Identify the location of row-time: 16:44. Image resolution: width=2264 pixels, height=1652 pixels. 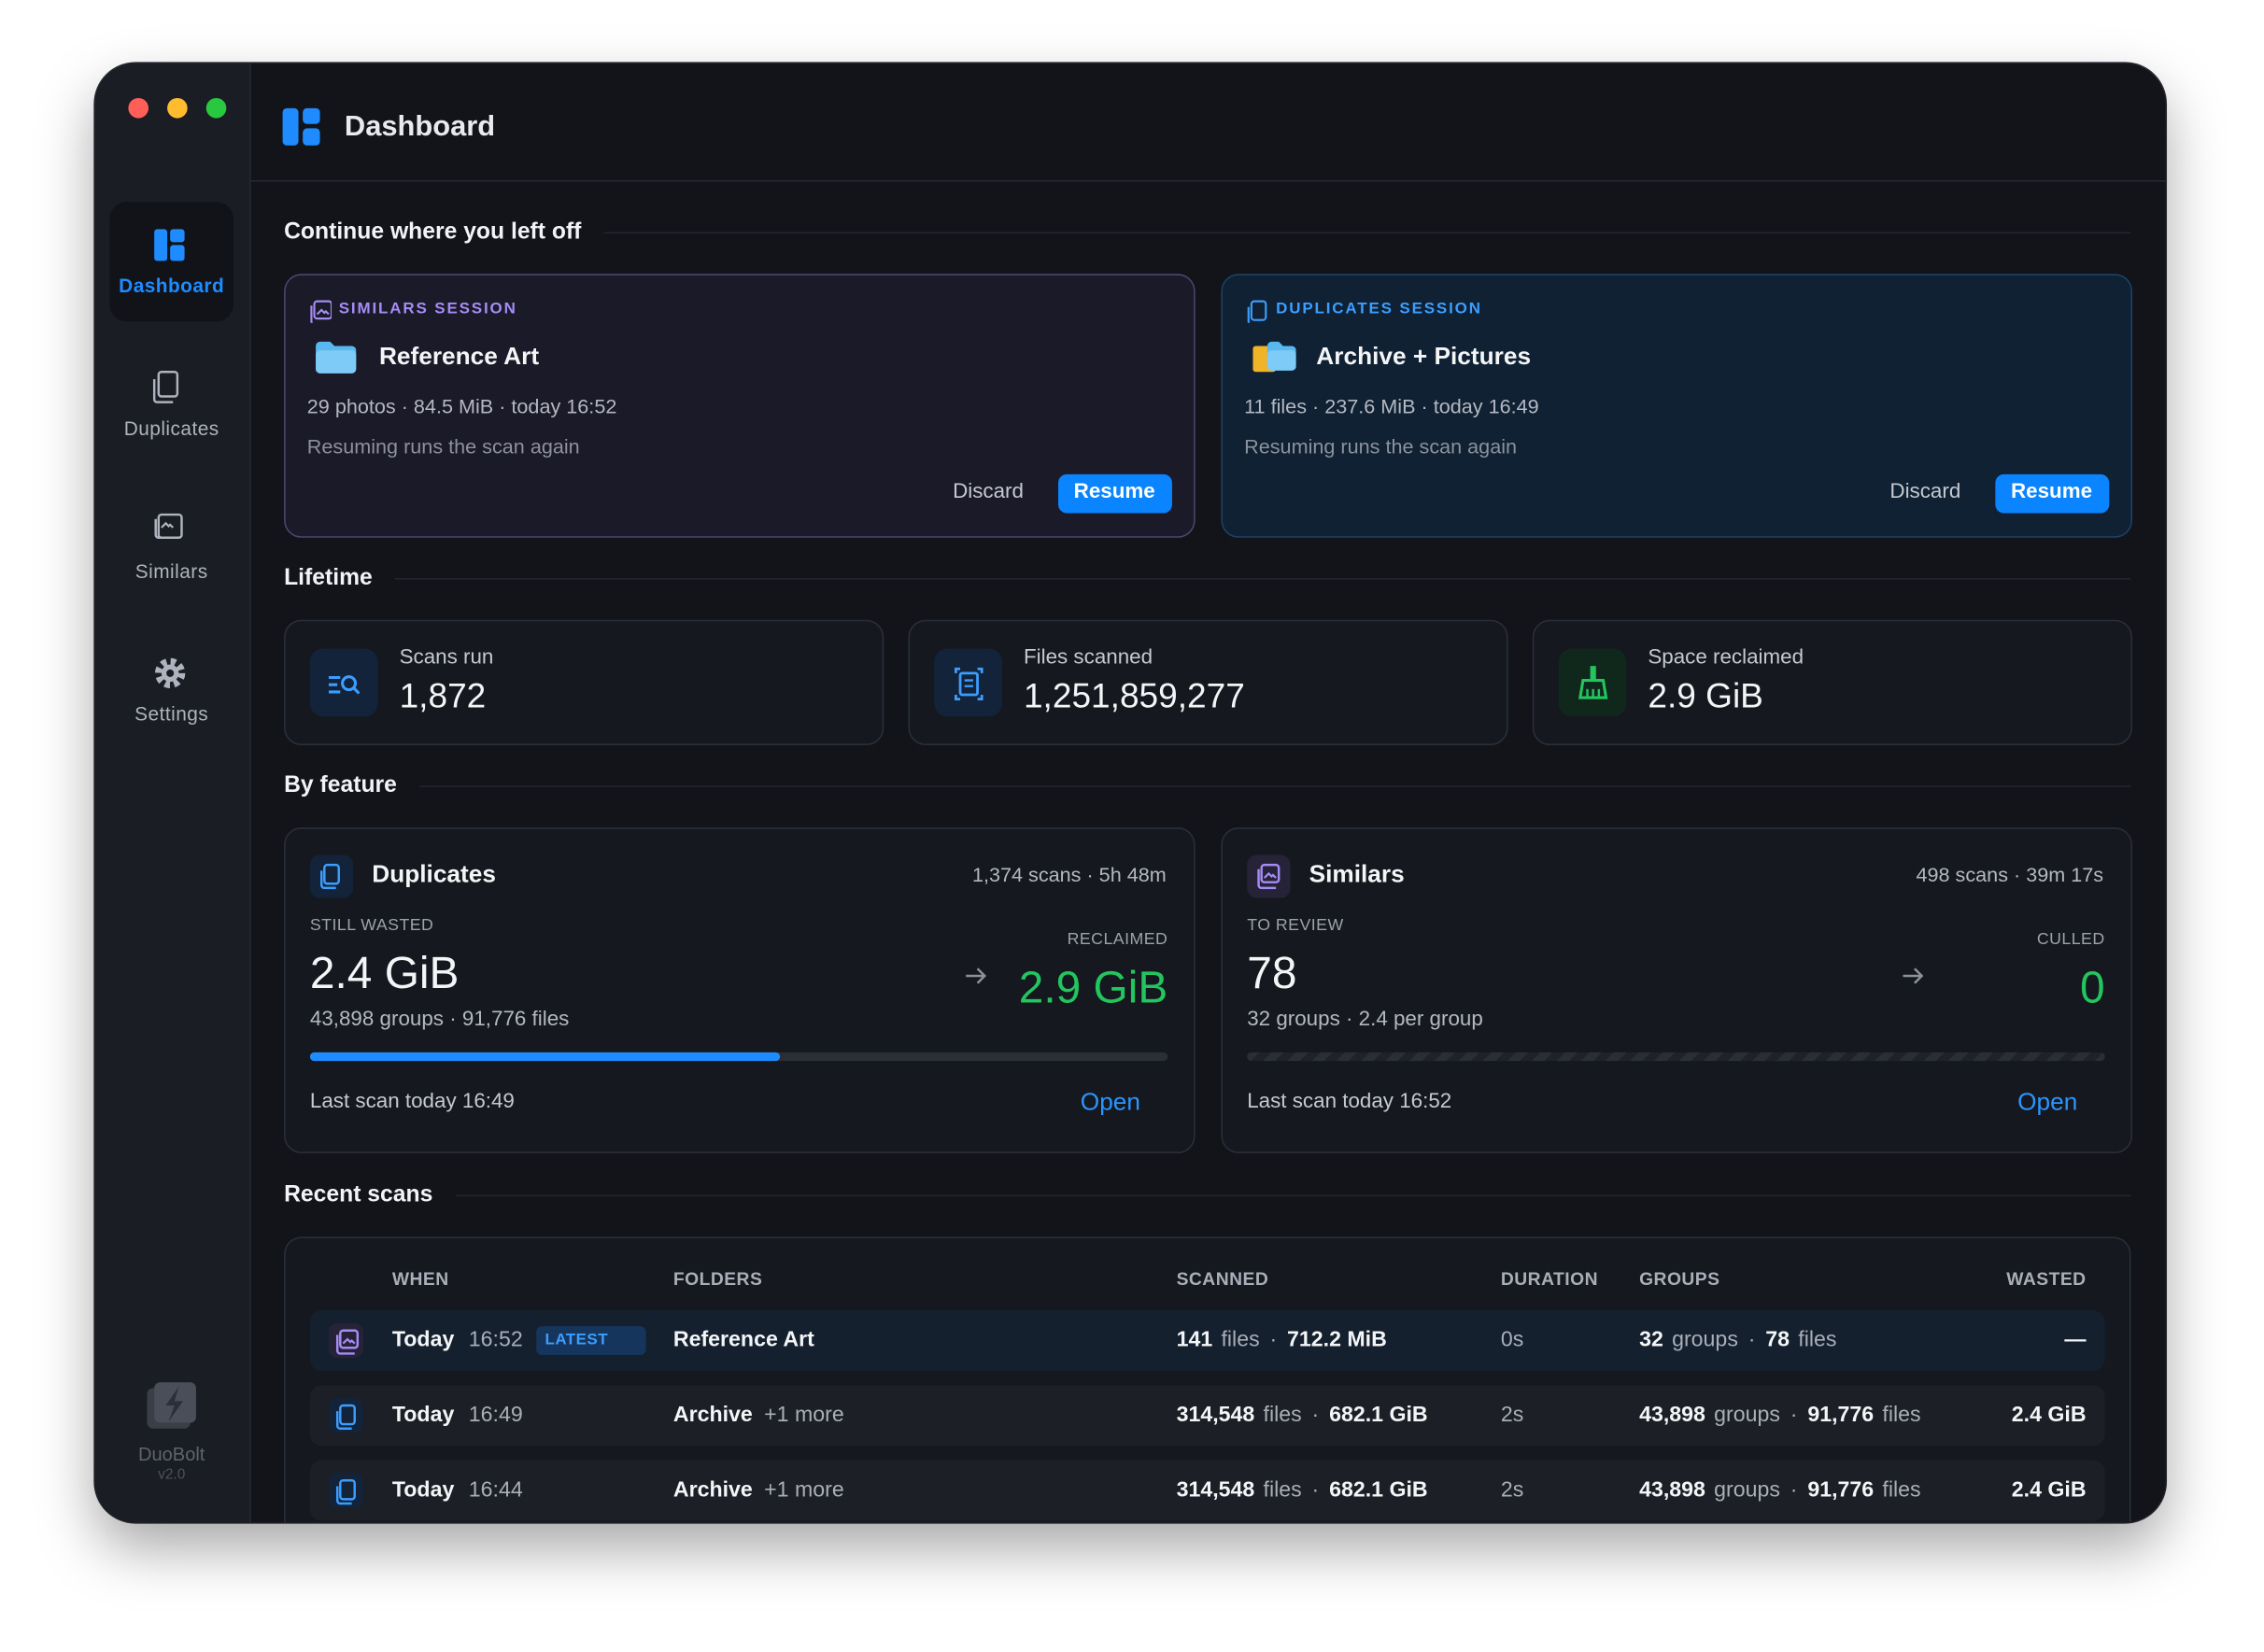
(495, 1490).